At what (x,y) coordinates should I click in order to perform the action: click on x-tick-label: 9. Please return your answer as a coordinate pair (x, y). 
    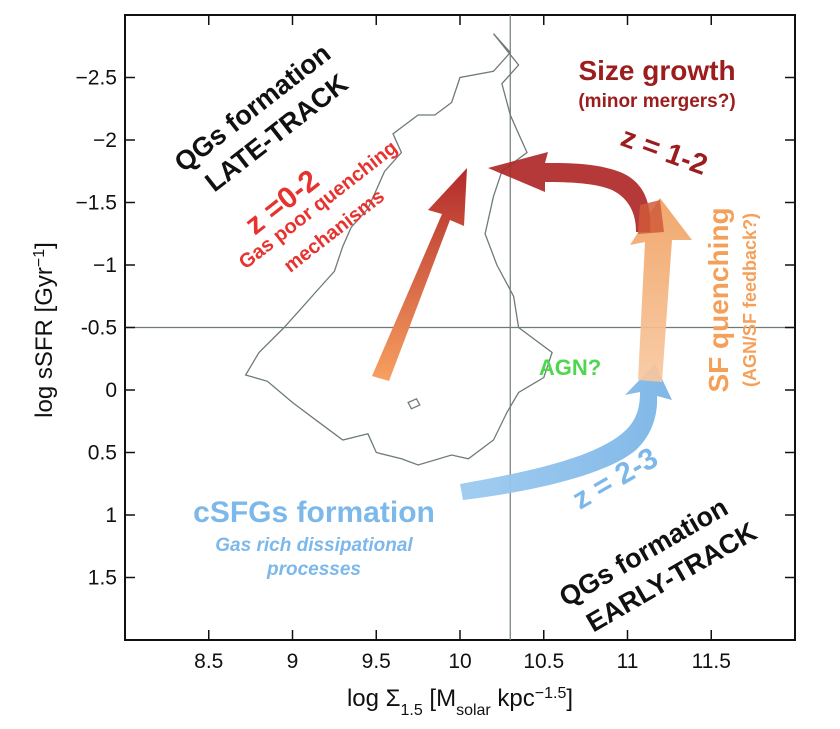
    Looking at the image, I should click on (293, 661).